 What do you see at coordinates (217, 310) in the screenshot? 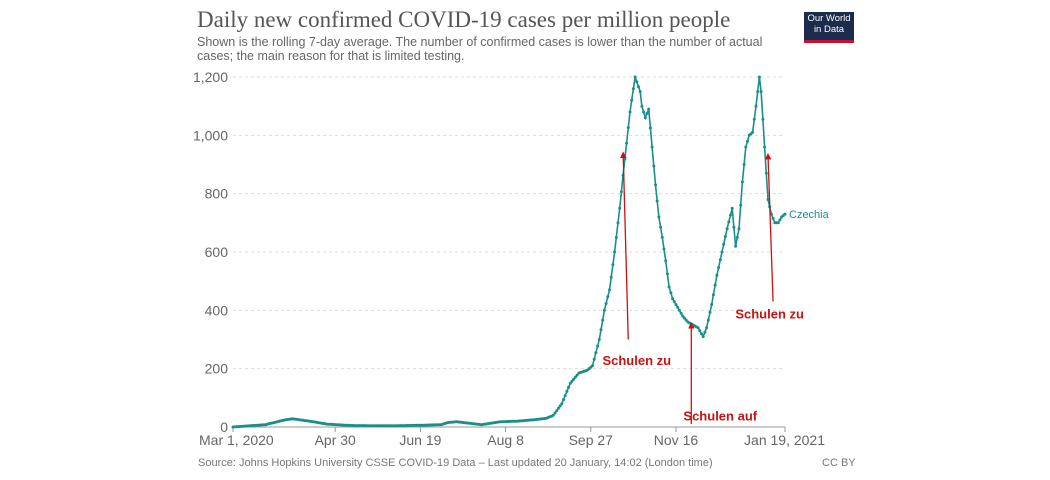
I see `y-tick-label: 400` at bounding box center [217, 310].